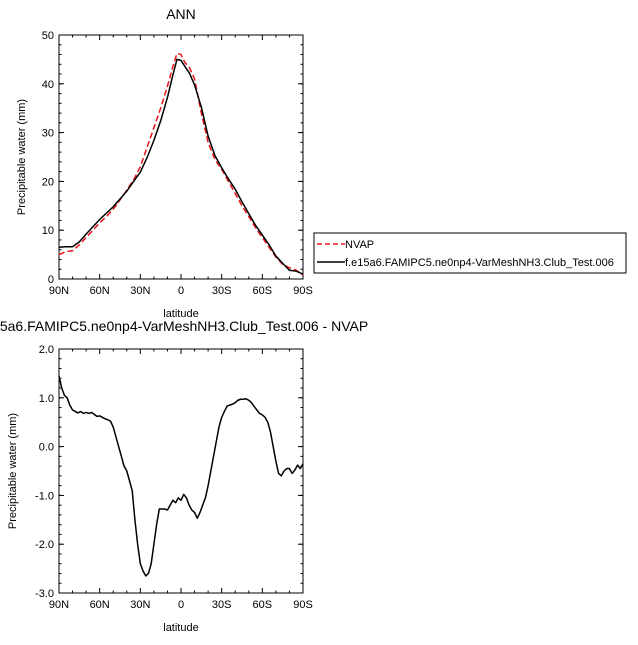 This screenshot has height=645, width=638. I want to click on top-x-axis-label: latitude, so click(180, 314).